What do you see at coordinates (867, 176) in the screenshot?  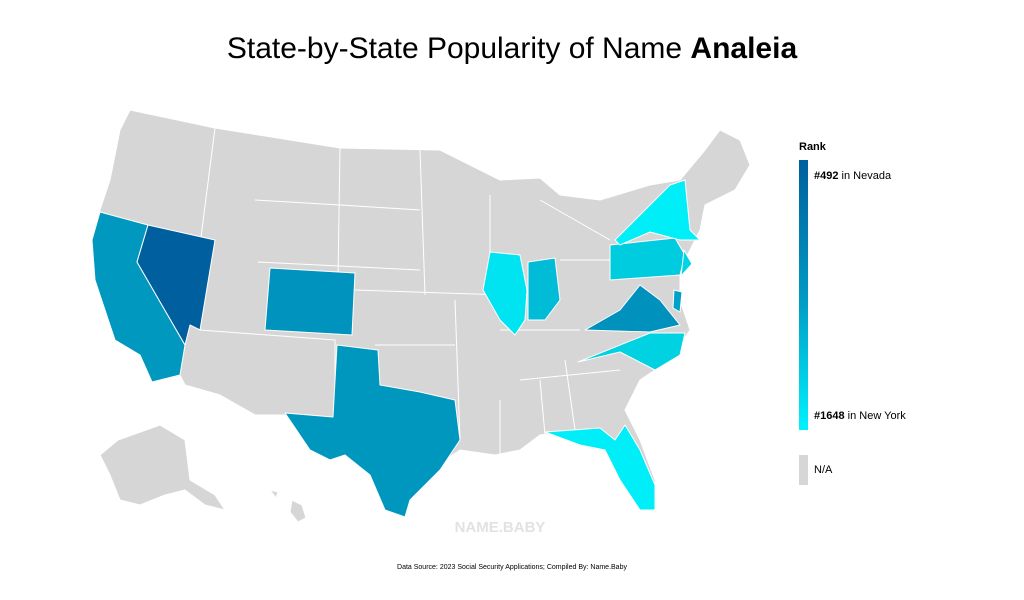 I see `legend-top-place: in Nevada` at bounding box center [867, 176].